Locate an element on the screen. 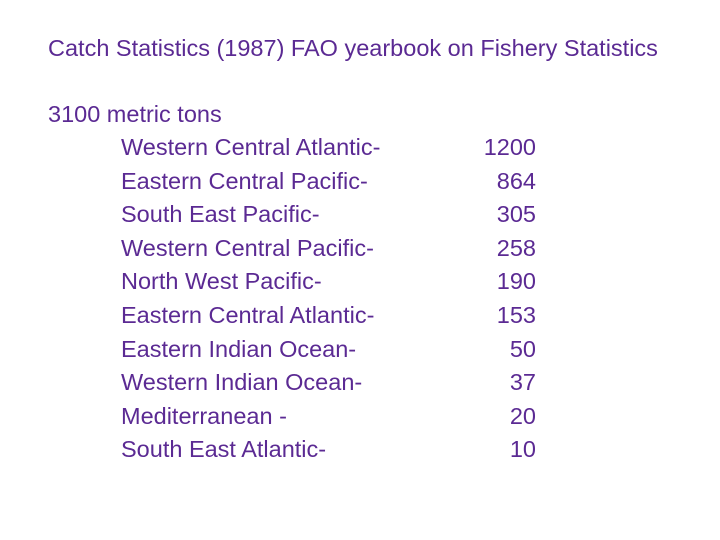 This screenshot has width=720, height=540. catch-value: 258 is located at coordinates (516, 247).